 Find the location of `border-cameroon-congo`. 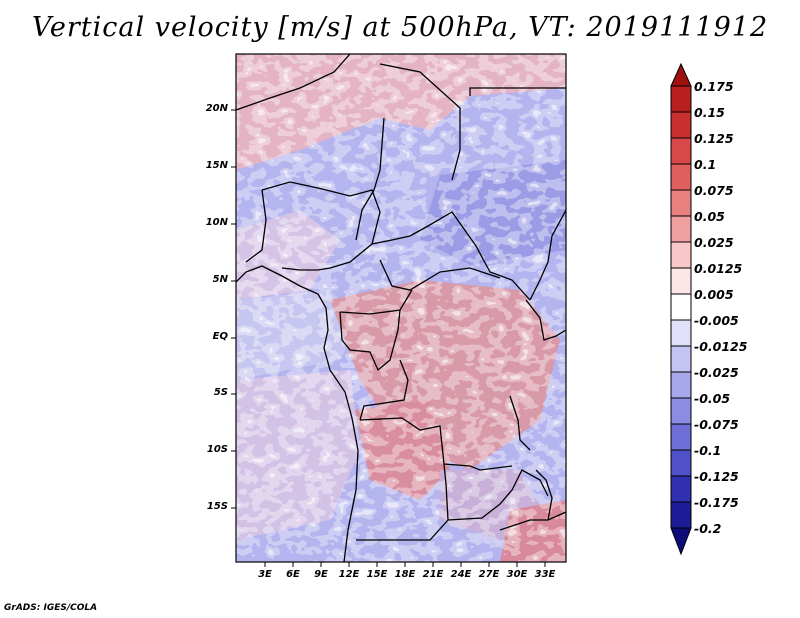

border-cameroon-congo is located at coordinates (376, 302).